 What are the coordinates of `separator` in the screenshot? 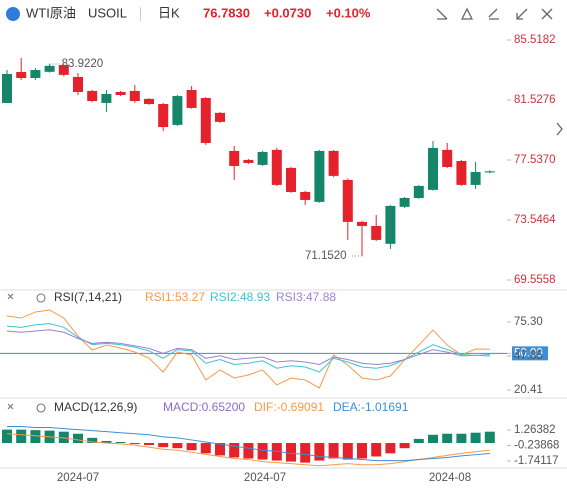 It's located at (140, 14).